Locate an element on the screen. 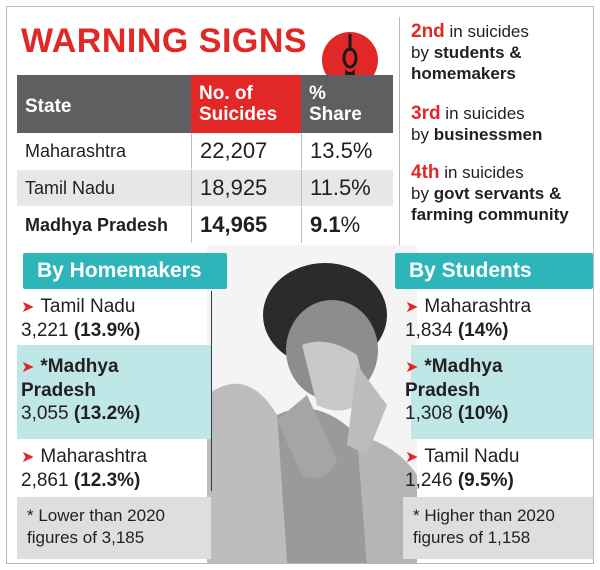 The image size is (600, 570). item-pct: (14%) is located at coordinates (483, 330).